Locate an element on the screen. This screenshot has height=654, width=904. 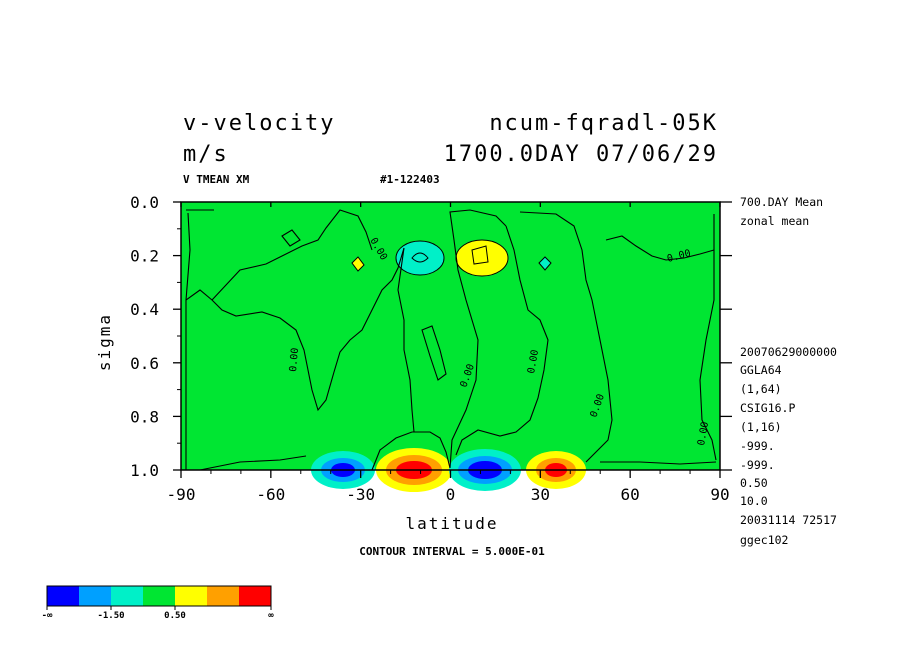
variable-description: V TMEAN XM is located at coordinates (216, 179).